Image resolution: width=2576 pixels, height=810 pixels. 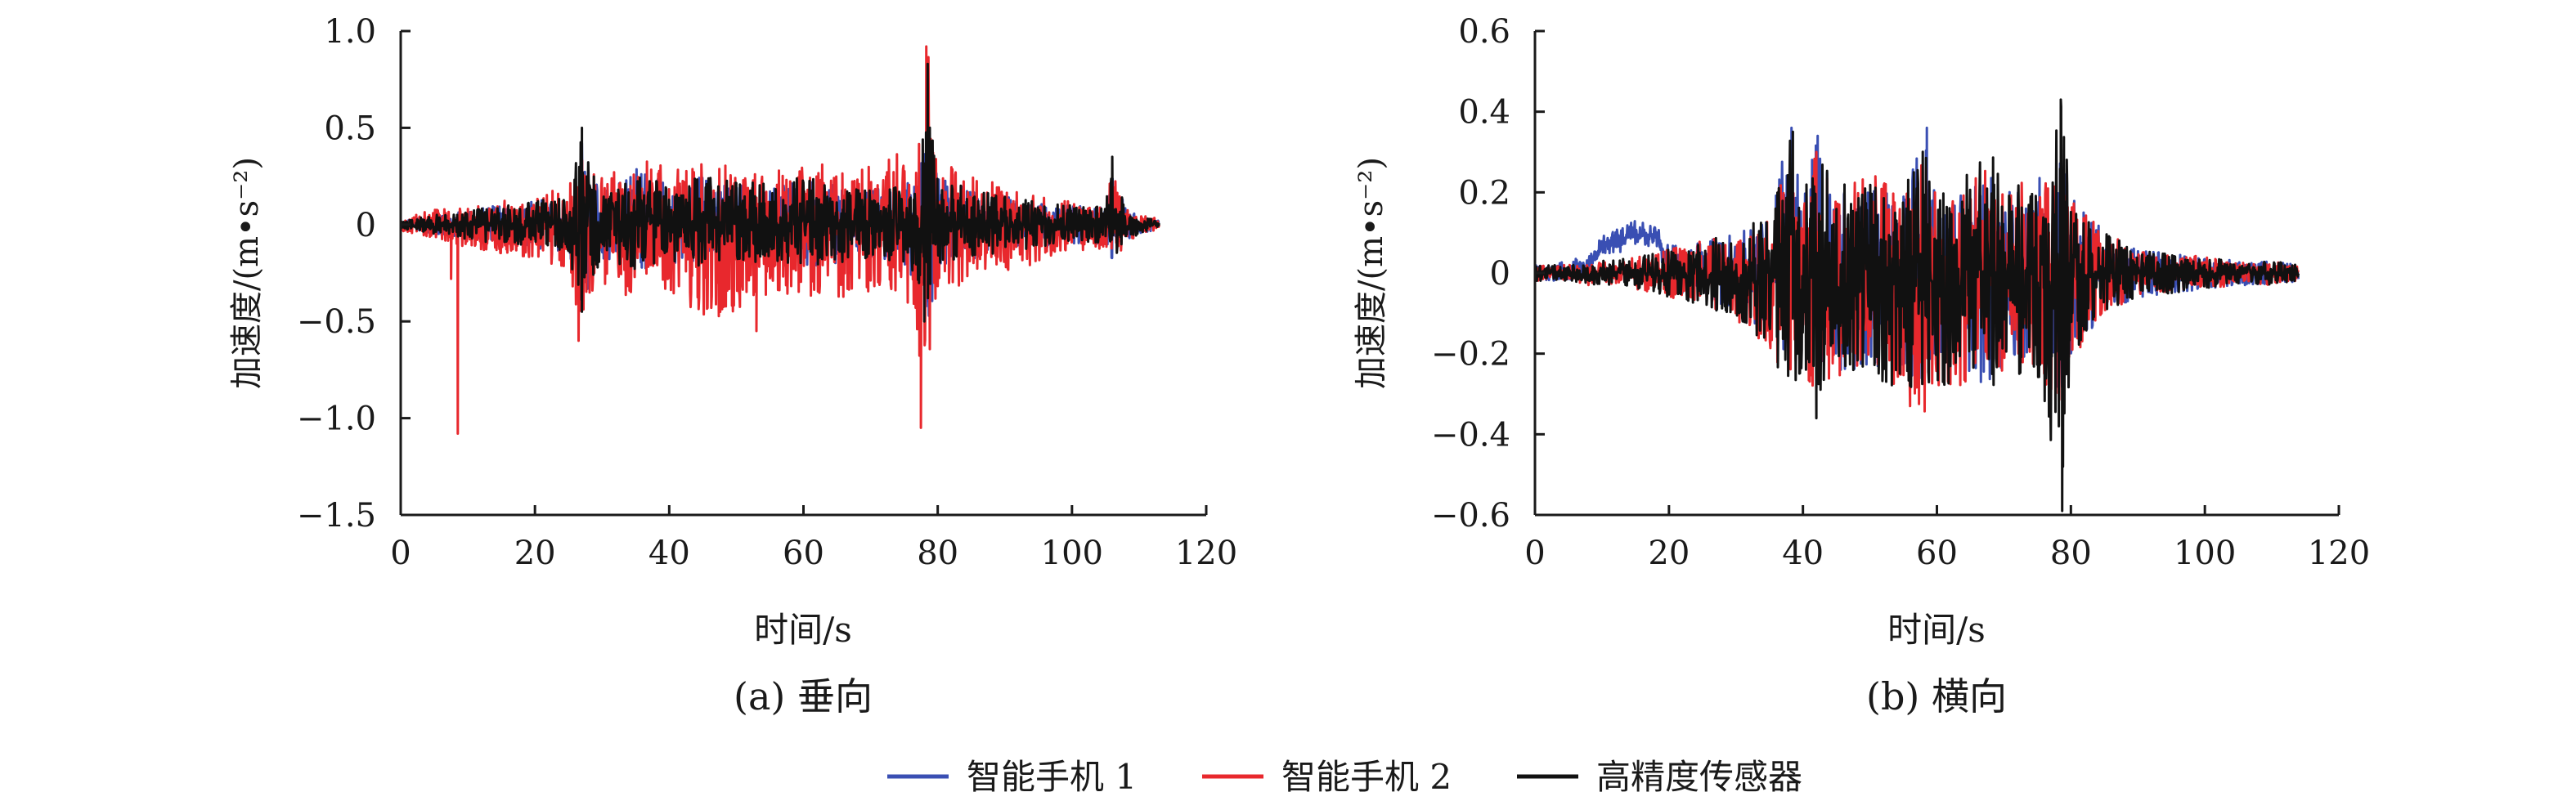 I want to click on x-ticks-a: 0 20 40 60 80 100 120, so click(x=813, y=538).